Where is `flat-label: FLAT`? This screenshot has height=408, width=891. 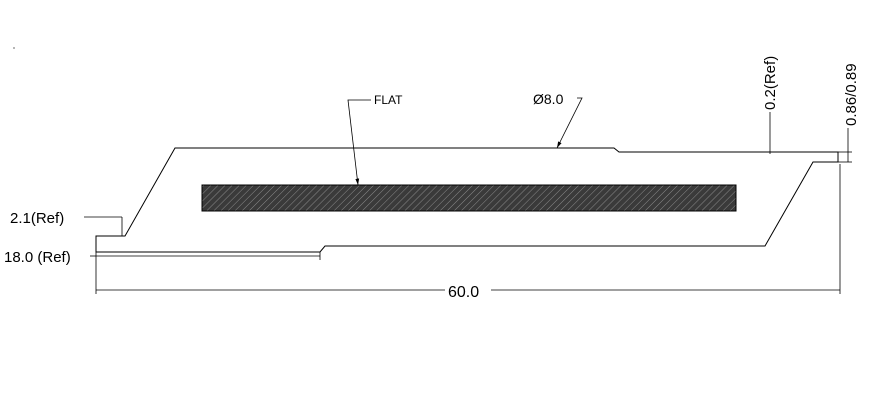
flat-label: FLAT is located at coordinates (388, 100).